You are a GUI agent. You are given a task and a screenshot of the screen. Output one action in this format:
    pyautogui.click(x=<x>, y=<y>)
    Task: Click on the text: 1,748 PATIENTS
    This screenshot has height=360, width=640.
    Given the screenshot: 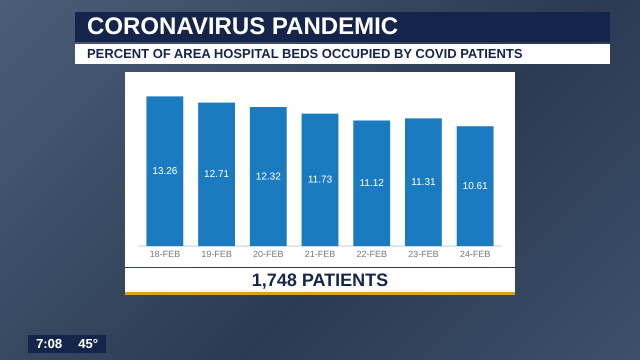 What is the action you would take?
    pyautogui.click(x=320, y=281)
    